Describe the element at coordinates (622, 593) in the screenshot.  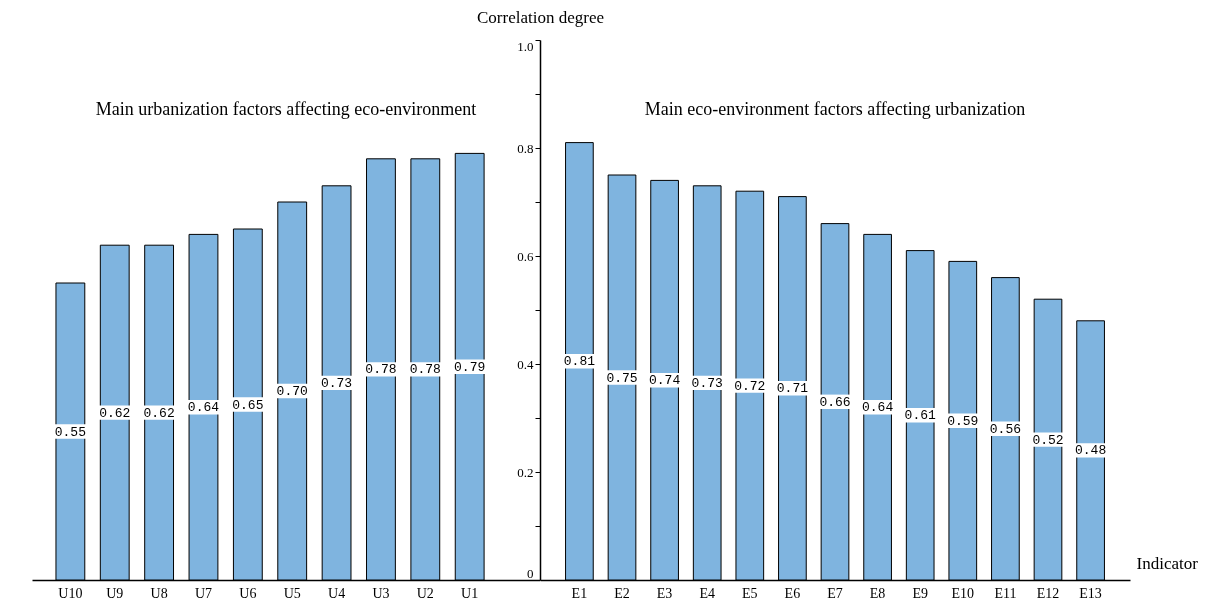
I see `x-tick-label: E2` at that location.